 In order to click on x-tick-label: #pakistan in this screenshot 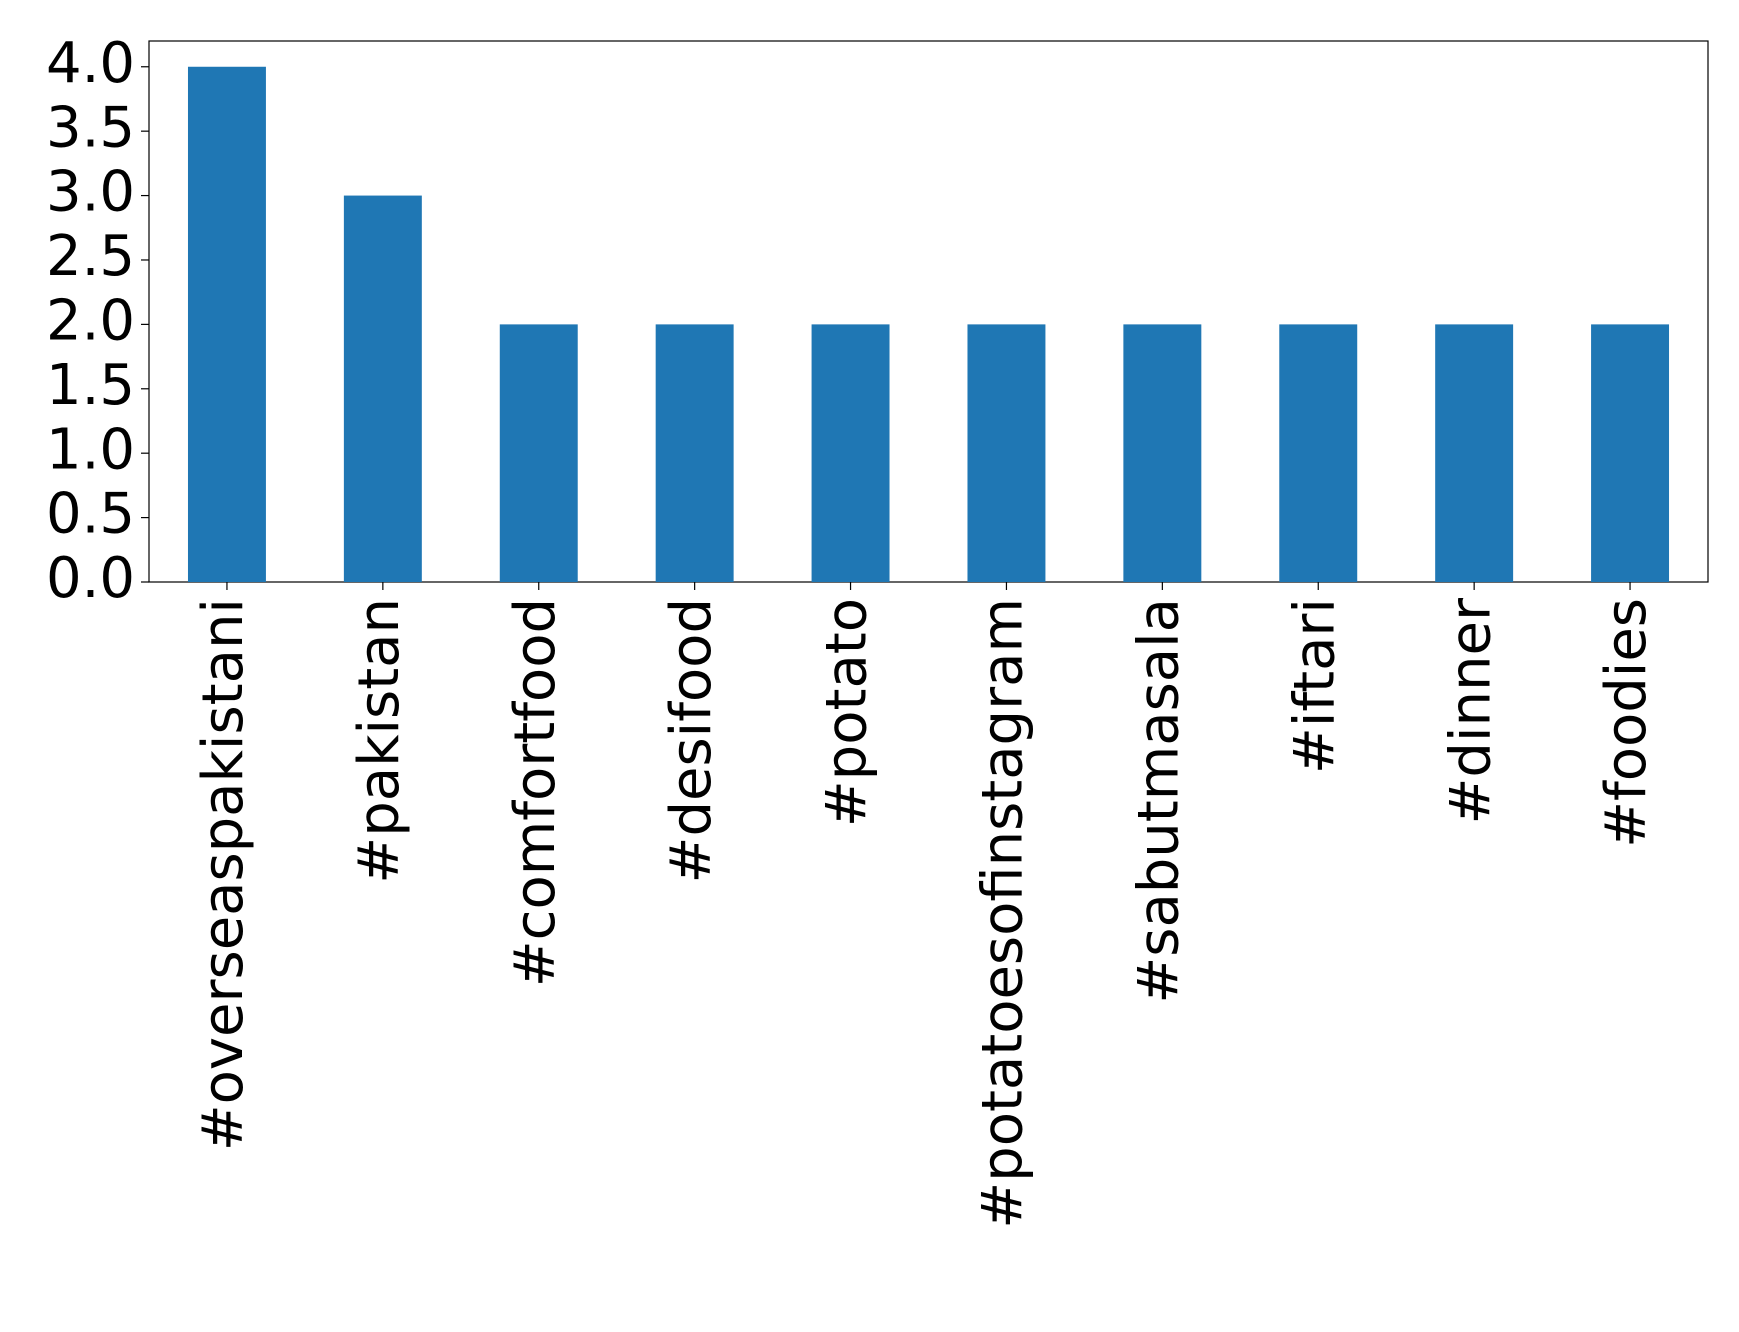, I will do `click(379, 741)`.